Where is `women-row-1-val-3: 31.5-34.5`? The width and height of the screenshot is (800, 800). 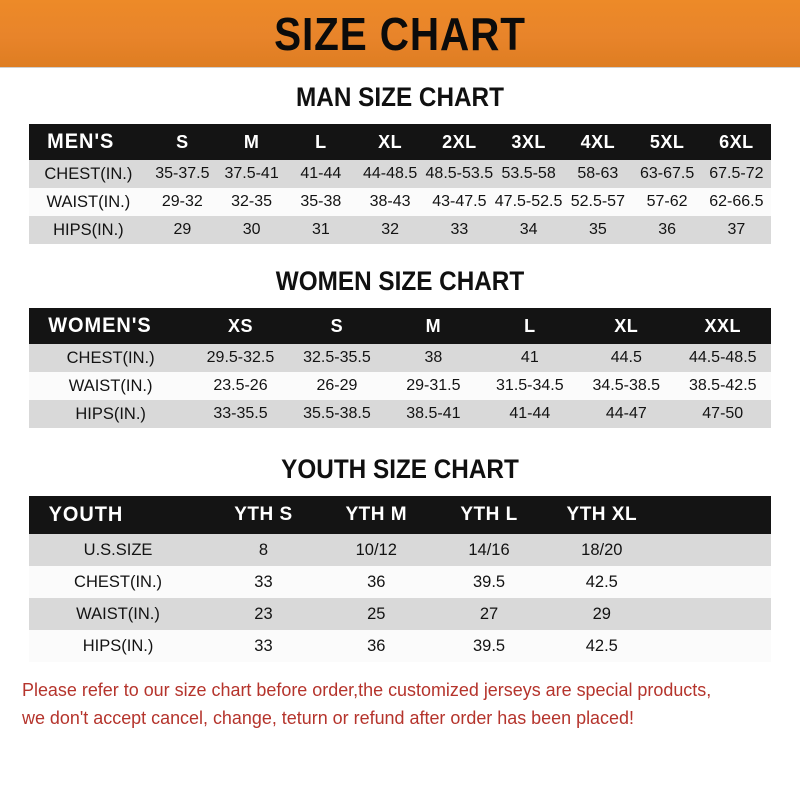
women-row-1-val-3: 31.5-34.5 is located at coordinates (530, 385).